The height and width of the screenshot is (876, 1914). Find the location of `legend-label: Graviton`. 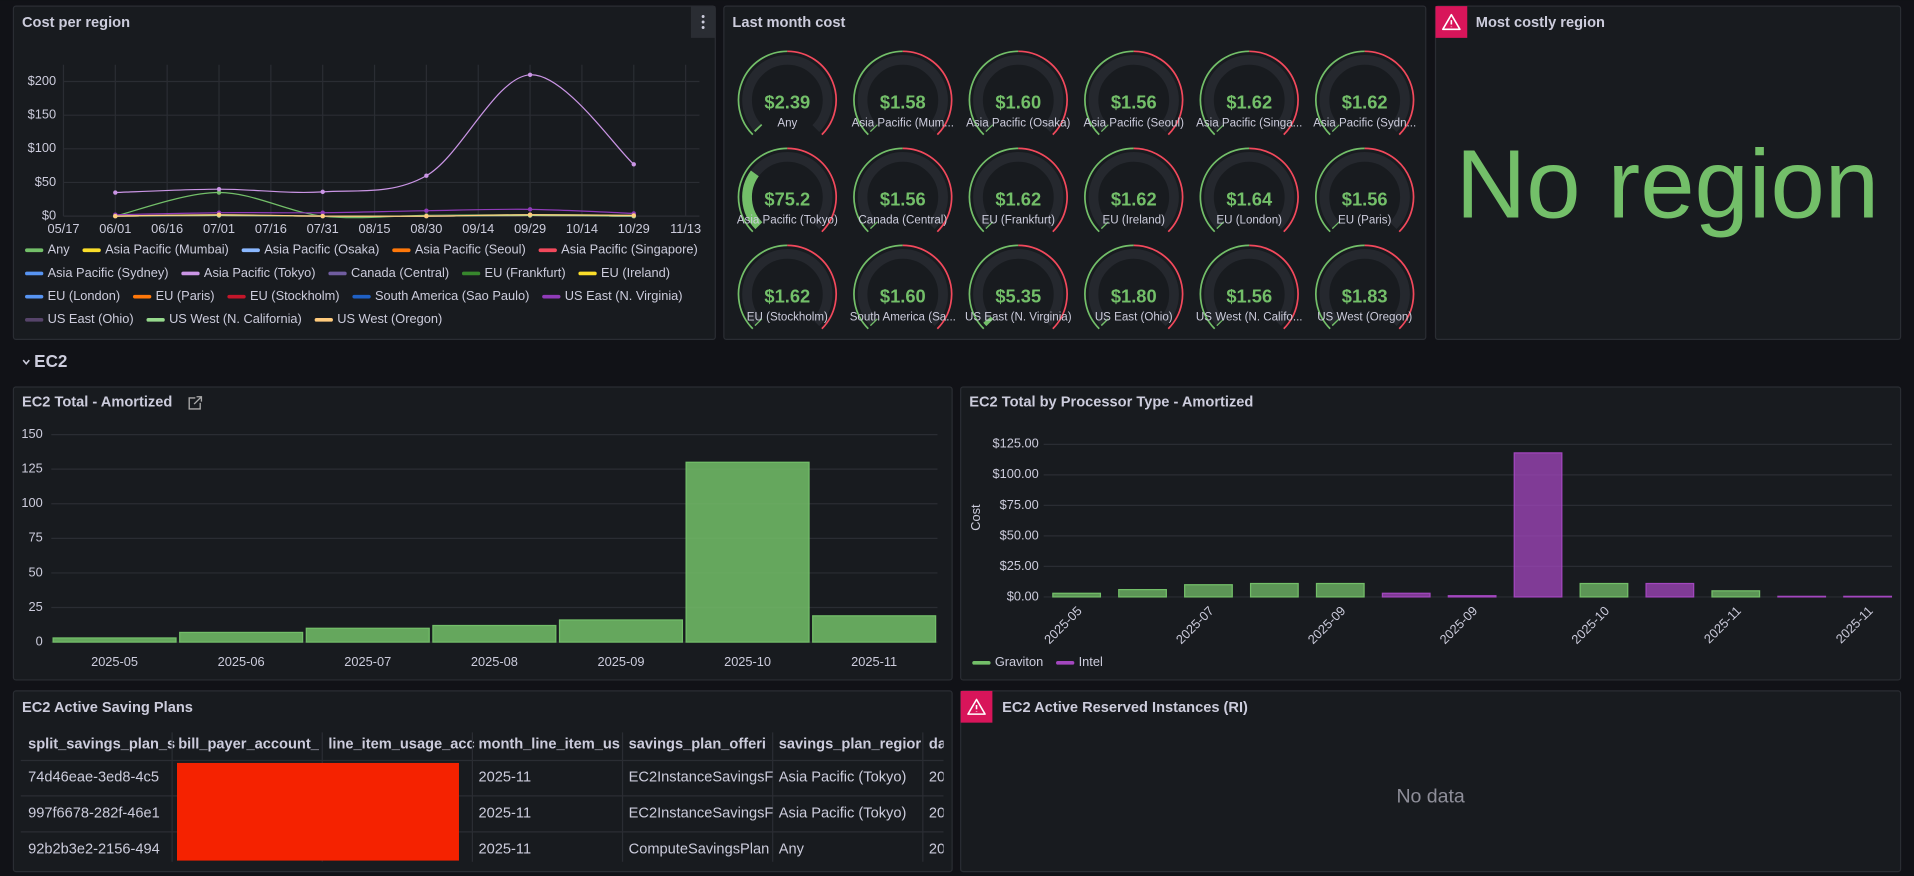

legend-label: Graviton is located at coordinates (1019, 661).